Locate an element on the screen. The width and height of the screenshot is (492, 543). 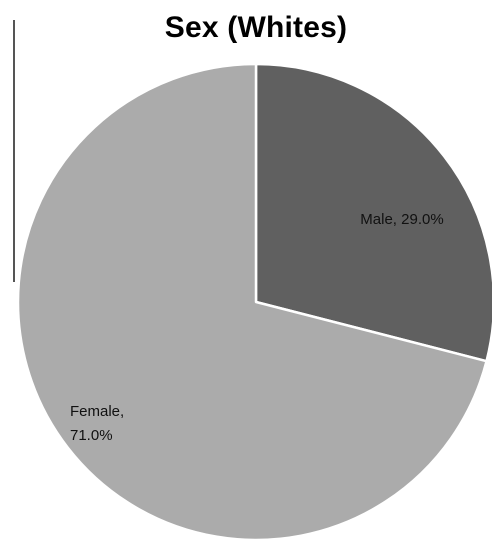
slice-label-line: Female, is located at coordinates (97, 411).